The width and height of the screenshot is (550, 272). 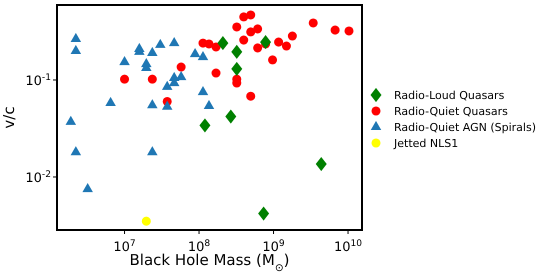 What do you see at coordinates (425, 143) in the screenshot?
I see `legend-label: Jetted NLS1` at bounding box center [425, 143].